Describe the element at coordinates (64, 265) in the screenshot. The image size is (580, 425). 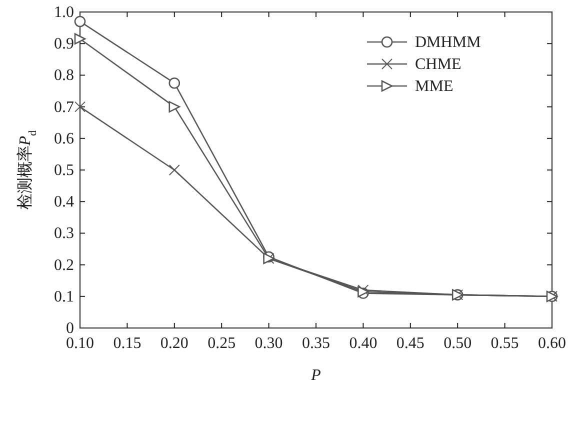
I see `y-tick-label: 0.2` at that location.